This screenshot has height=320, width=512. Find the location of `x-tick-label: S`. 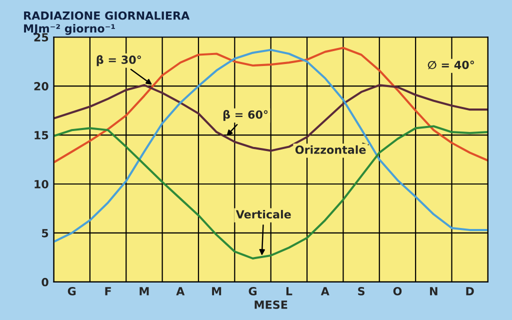

x-tick-label: S is located at coordinates (361, 291).